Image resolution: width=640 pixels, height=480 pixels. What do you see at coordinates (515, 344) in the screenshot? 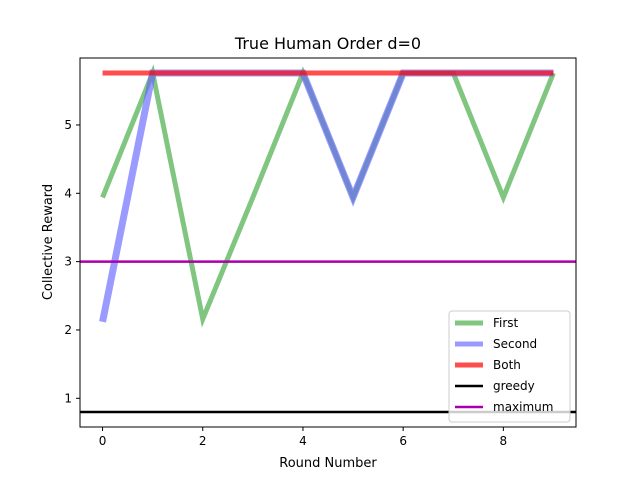
I see `legend-label-second: Second` at bounding box center [515, 344].